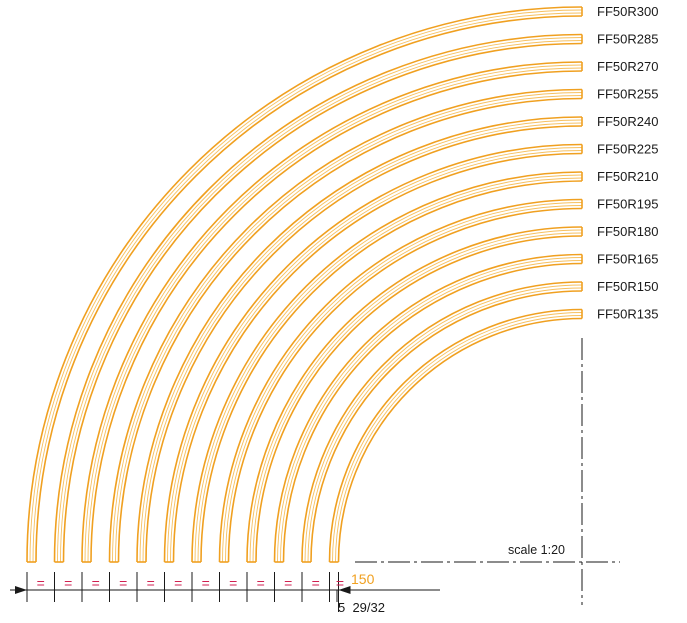  I want to click on spacing-dimension: 150, so click(363, 579).